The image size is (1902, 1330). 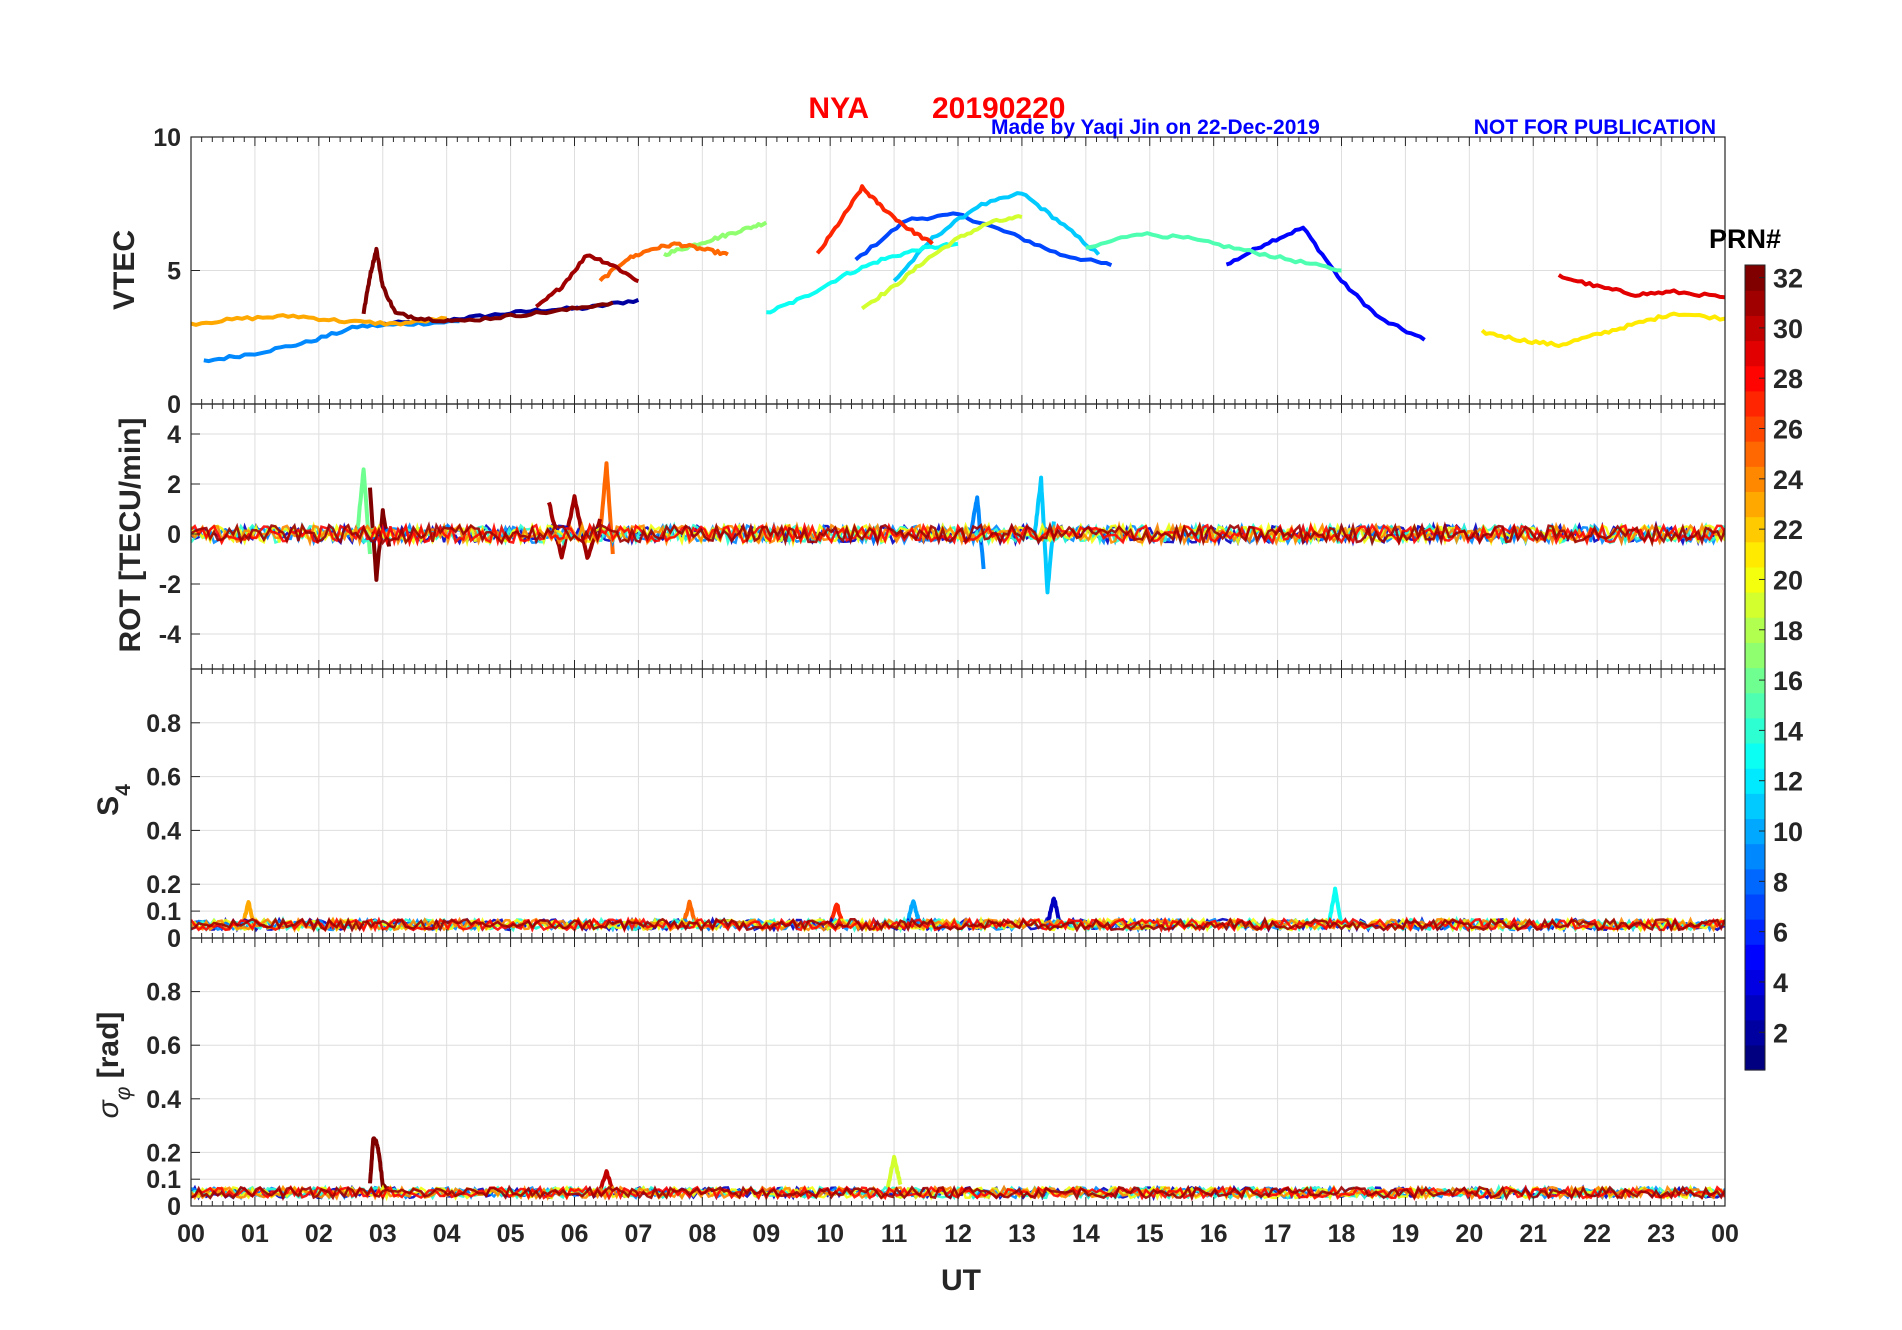 I want to click on colorbar-tick-label: 32, so click(x=1788, y=279).